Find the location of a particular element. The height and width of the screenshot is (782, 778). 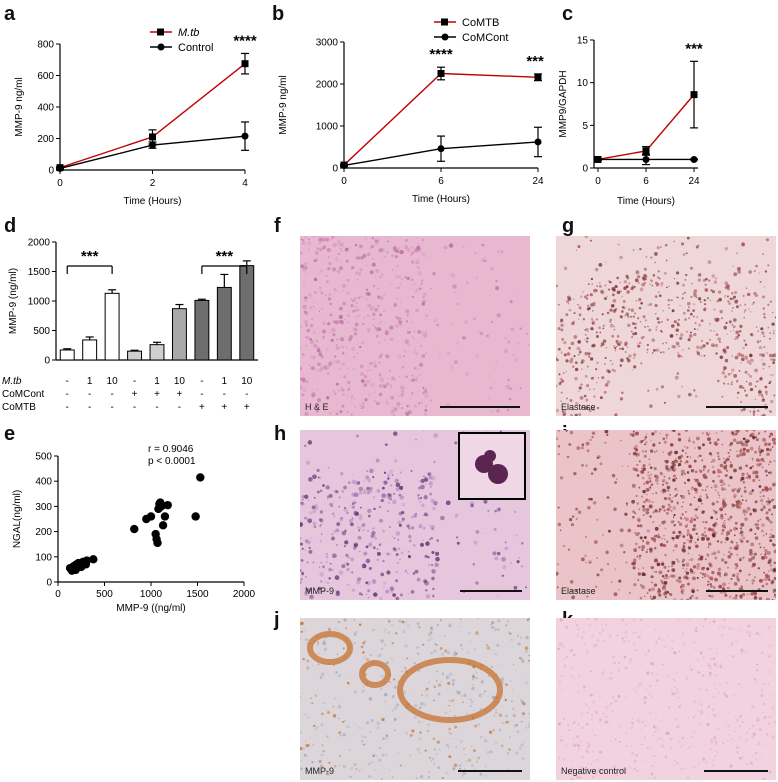

histology-image-i: Elastase is located at coordinates (666, 515).